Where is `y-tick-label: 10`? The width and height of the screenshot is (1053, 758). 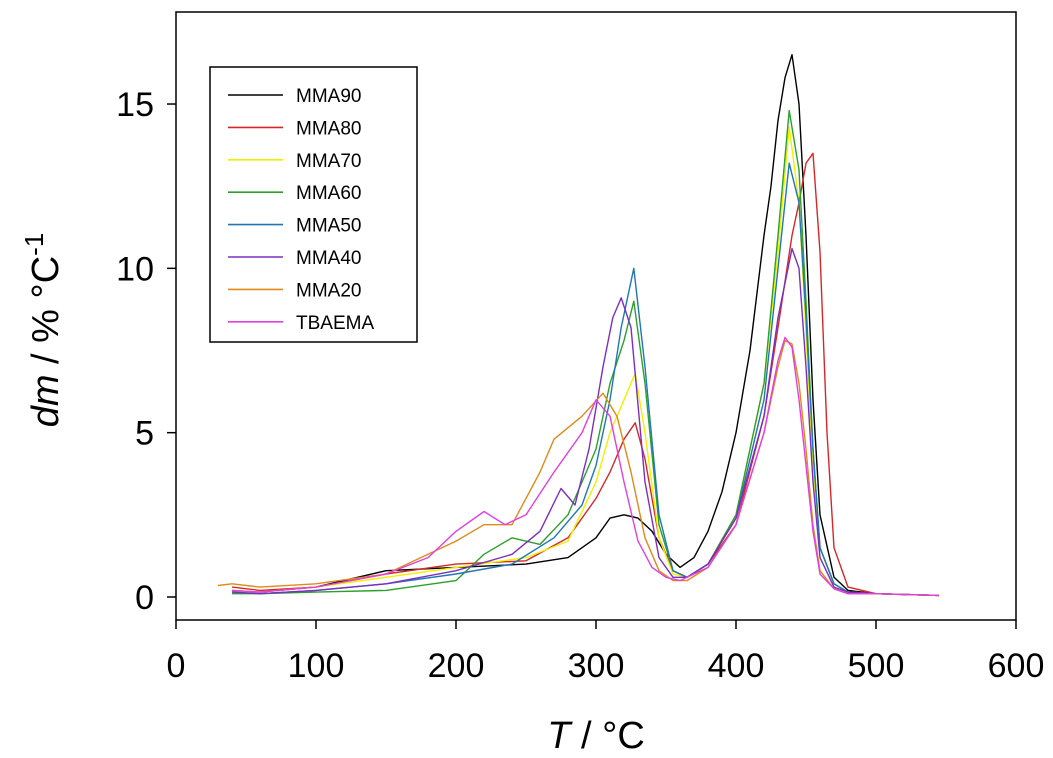 y-tick-label: 10 is located at coordinates (135, 269).